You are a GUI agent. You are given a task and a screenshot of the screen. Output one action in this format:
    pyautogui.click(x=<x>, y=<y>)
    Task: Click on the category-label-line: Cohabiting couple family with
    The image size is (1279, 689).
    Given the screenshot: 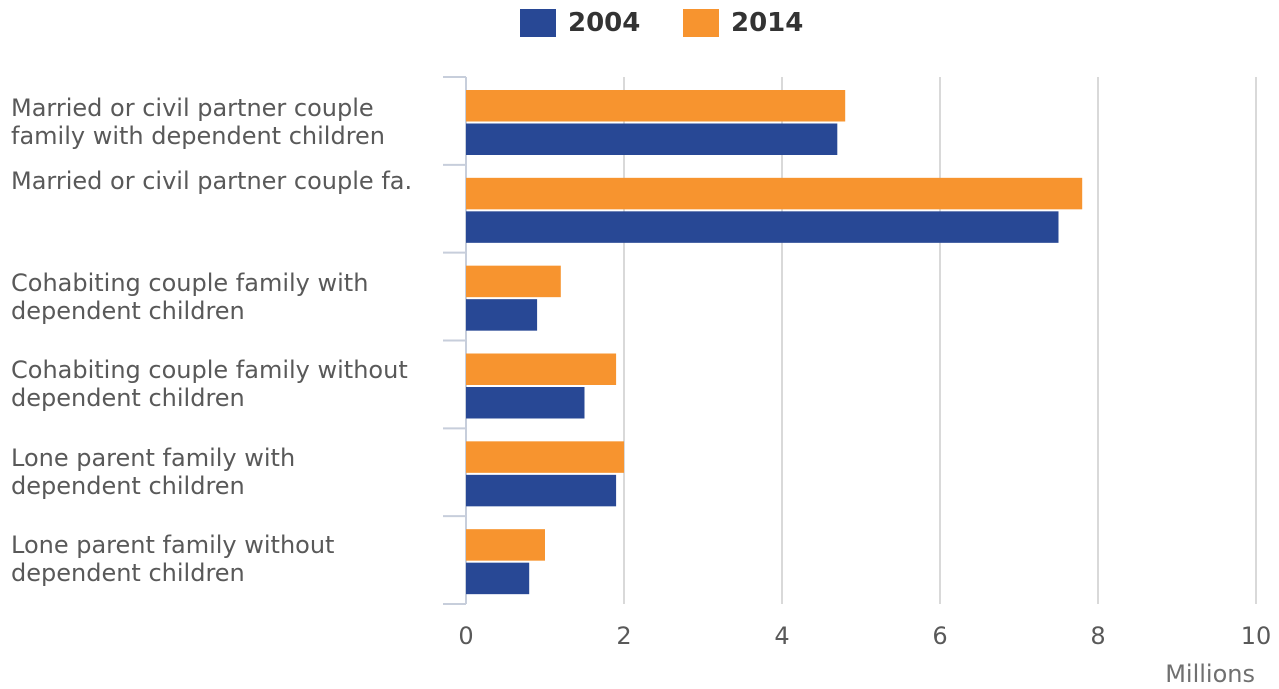 What is the action you would take?
    pyautogui.click(x=190, y=283)
    